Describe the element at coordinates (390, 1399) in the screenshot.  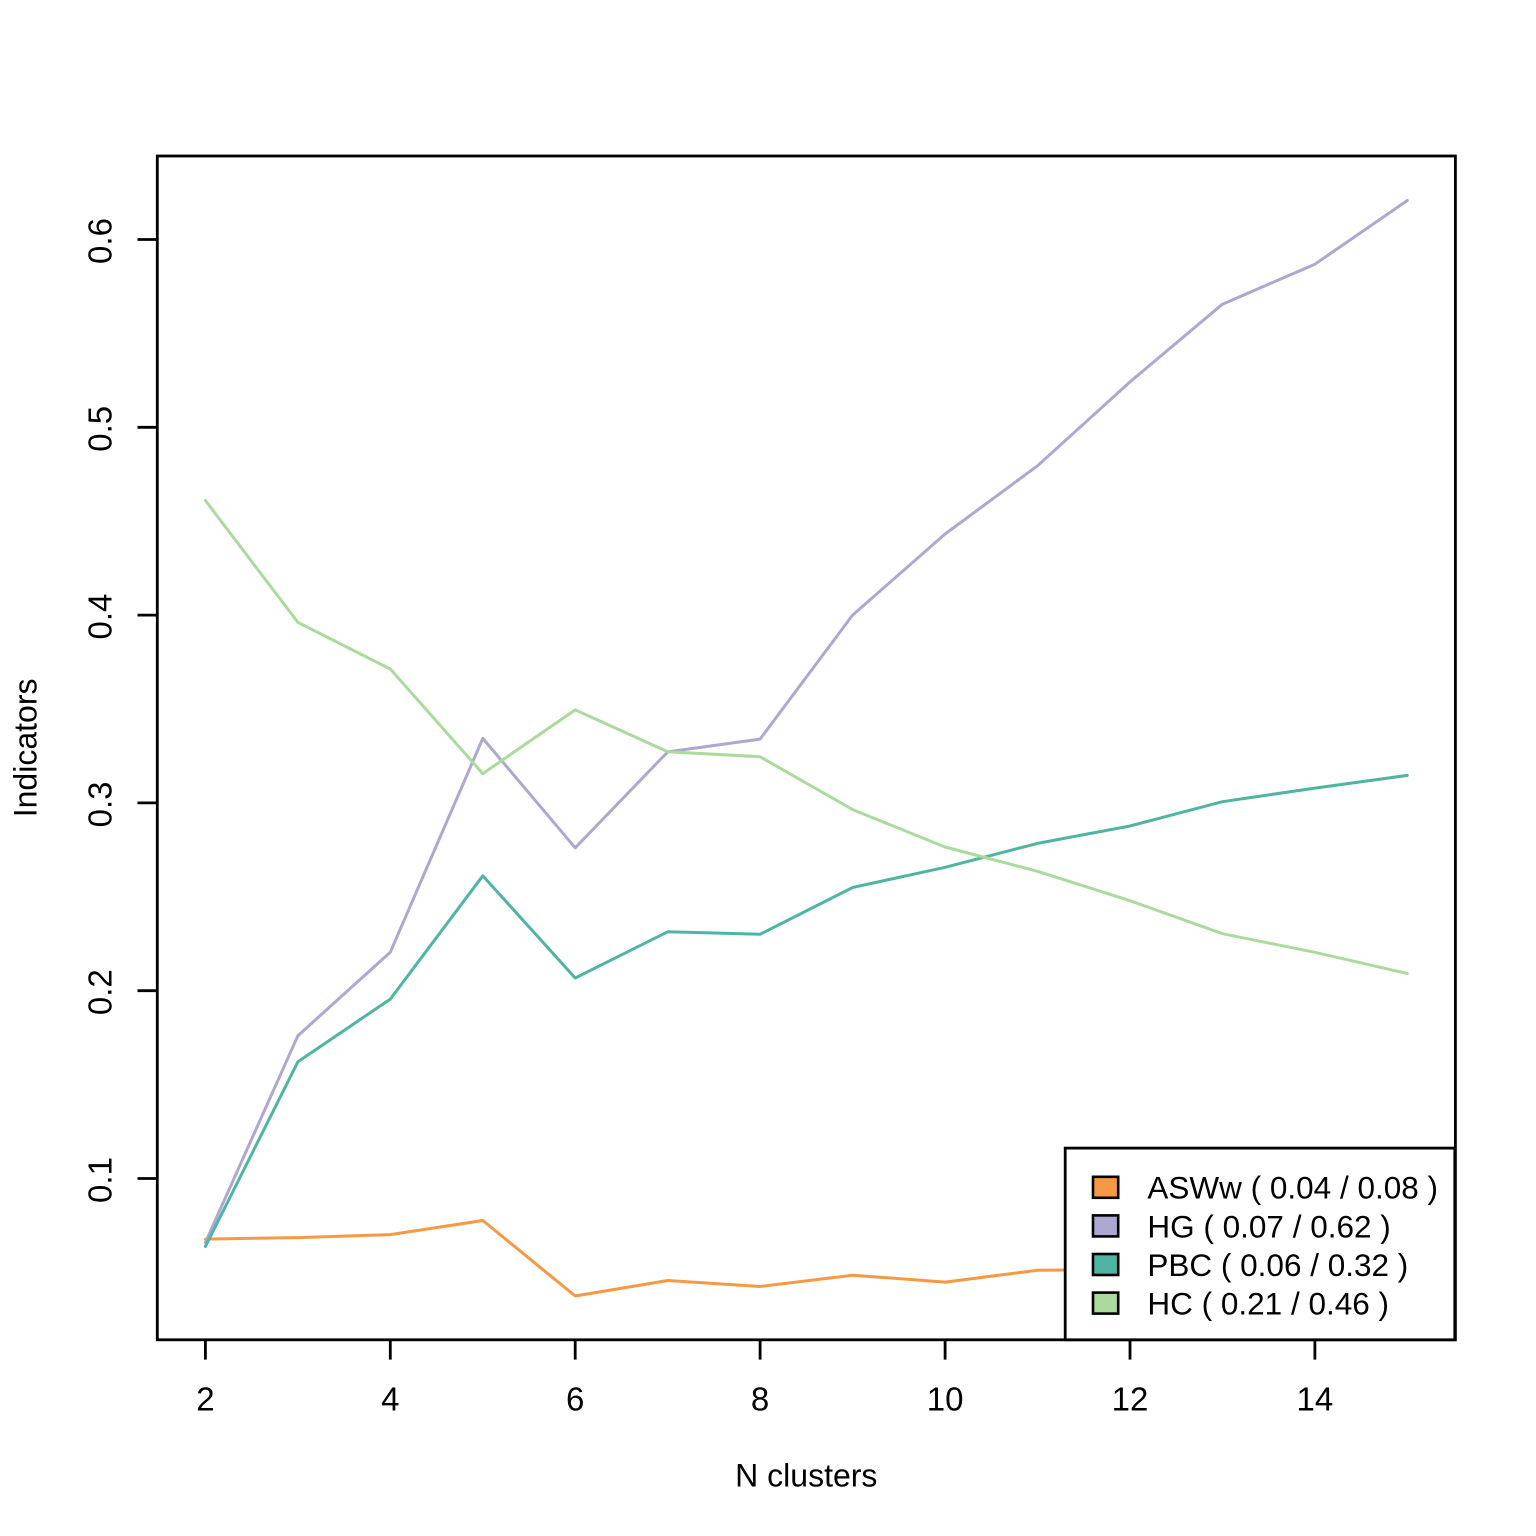
I see `svg-text: 4` at that location.